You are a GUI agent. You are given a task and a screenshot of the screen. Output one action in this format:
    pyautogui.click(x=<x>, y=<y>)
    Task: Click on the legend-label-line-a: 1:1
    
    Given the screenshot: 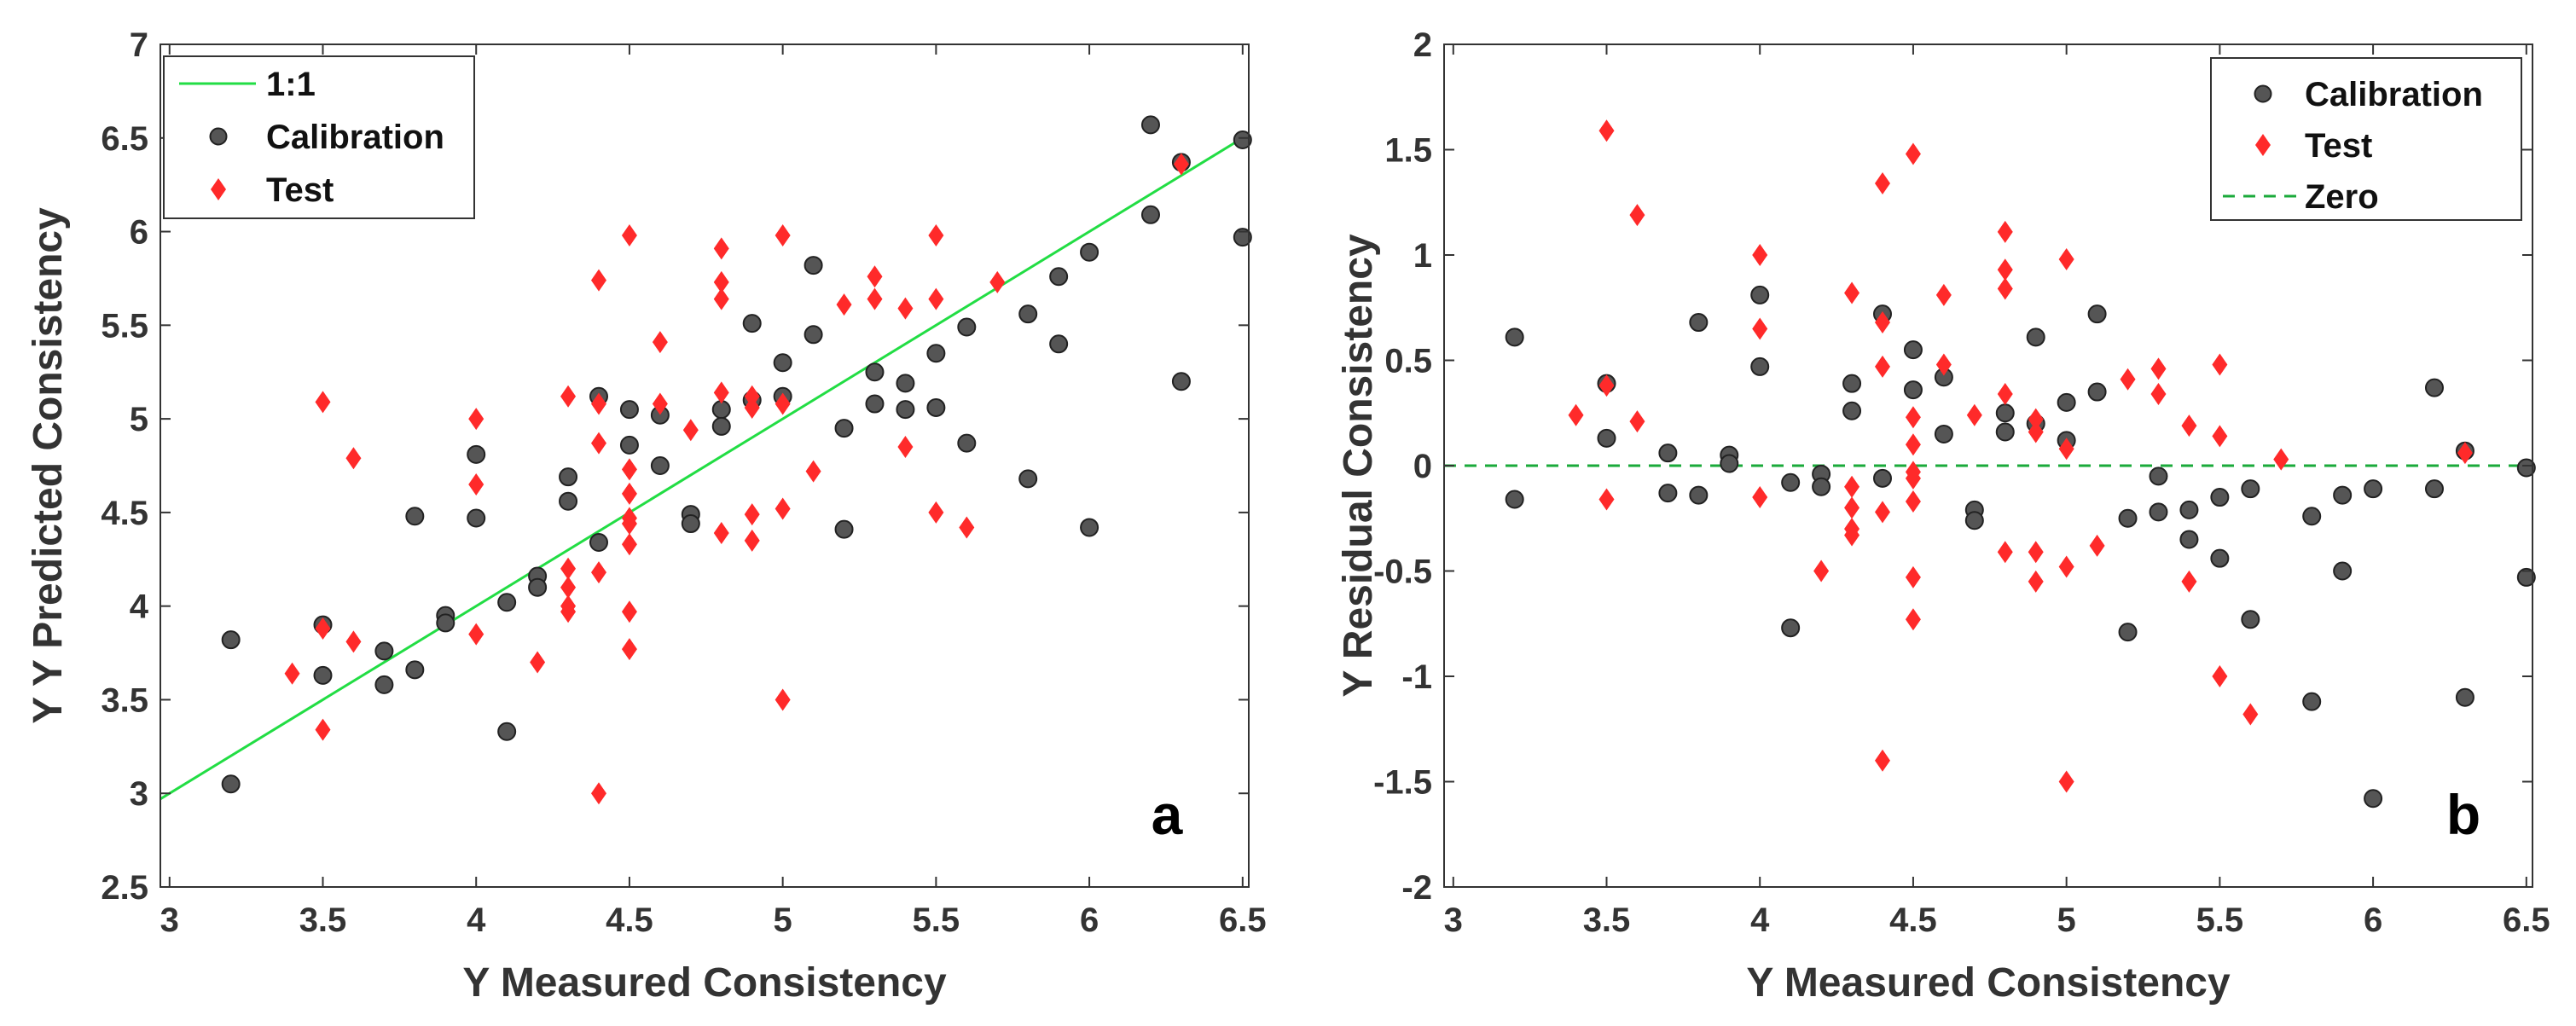 What is the action you would take?
    pyautogui.click(x=291, y=84)
    